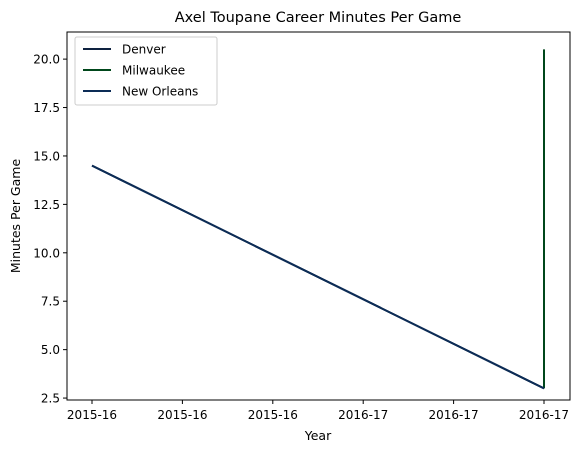 The width and height of the screenshot is (582, 457). What do you see at coordinates (50, 399) in the screenshot?
I see `y-tick-label: 2.5` at bounding box center [50, 399].